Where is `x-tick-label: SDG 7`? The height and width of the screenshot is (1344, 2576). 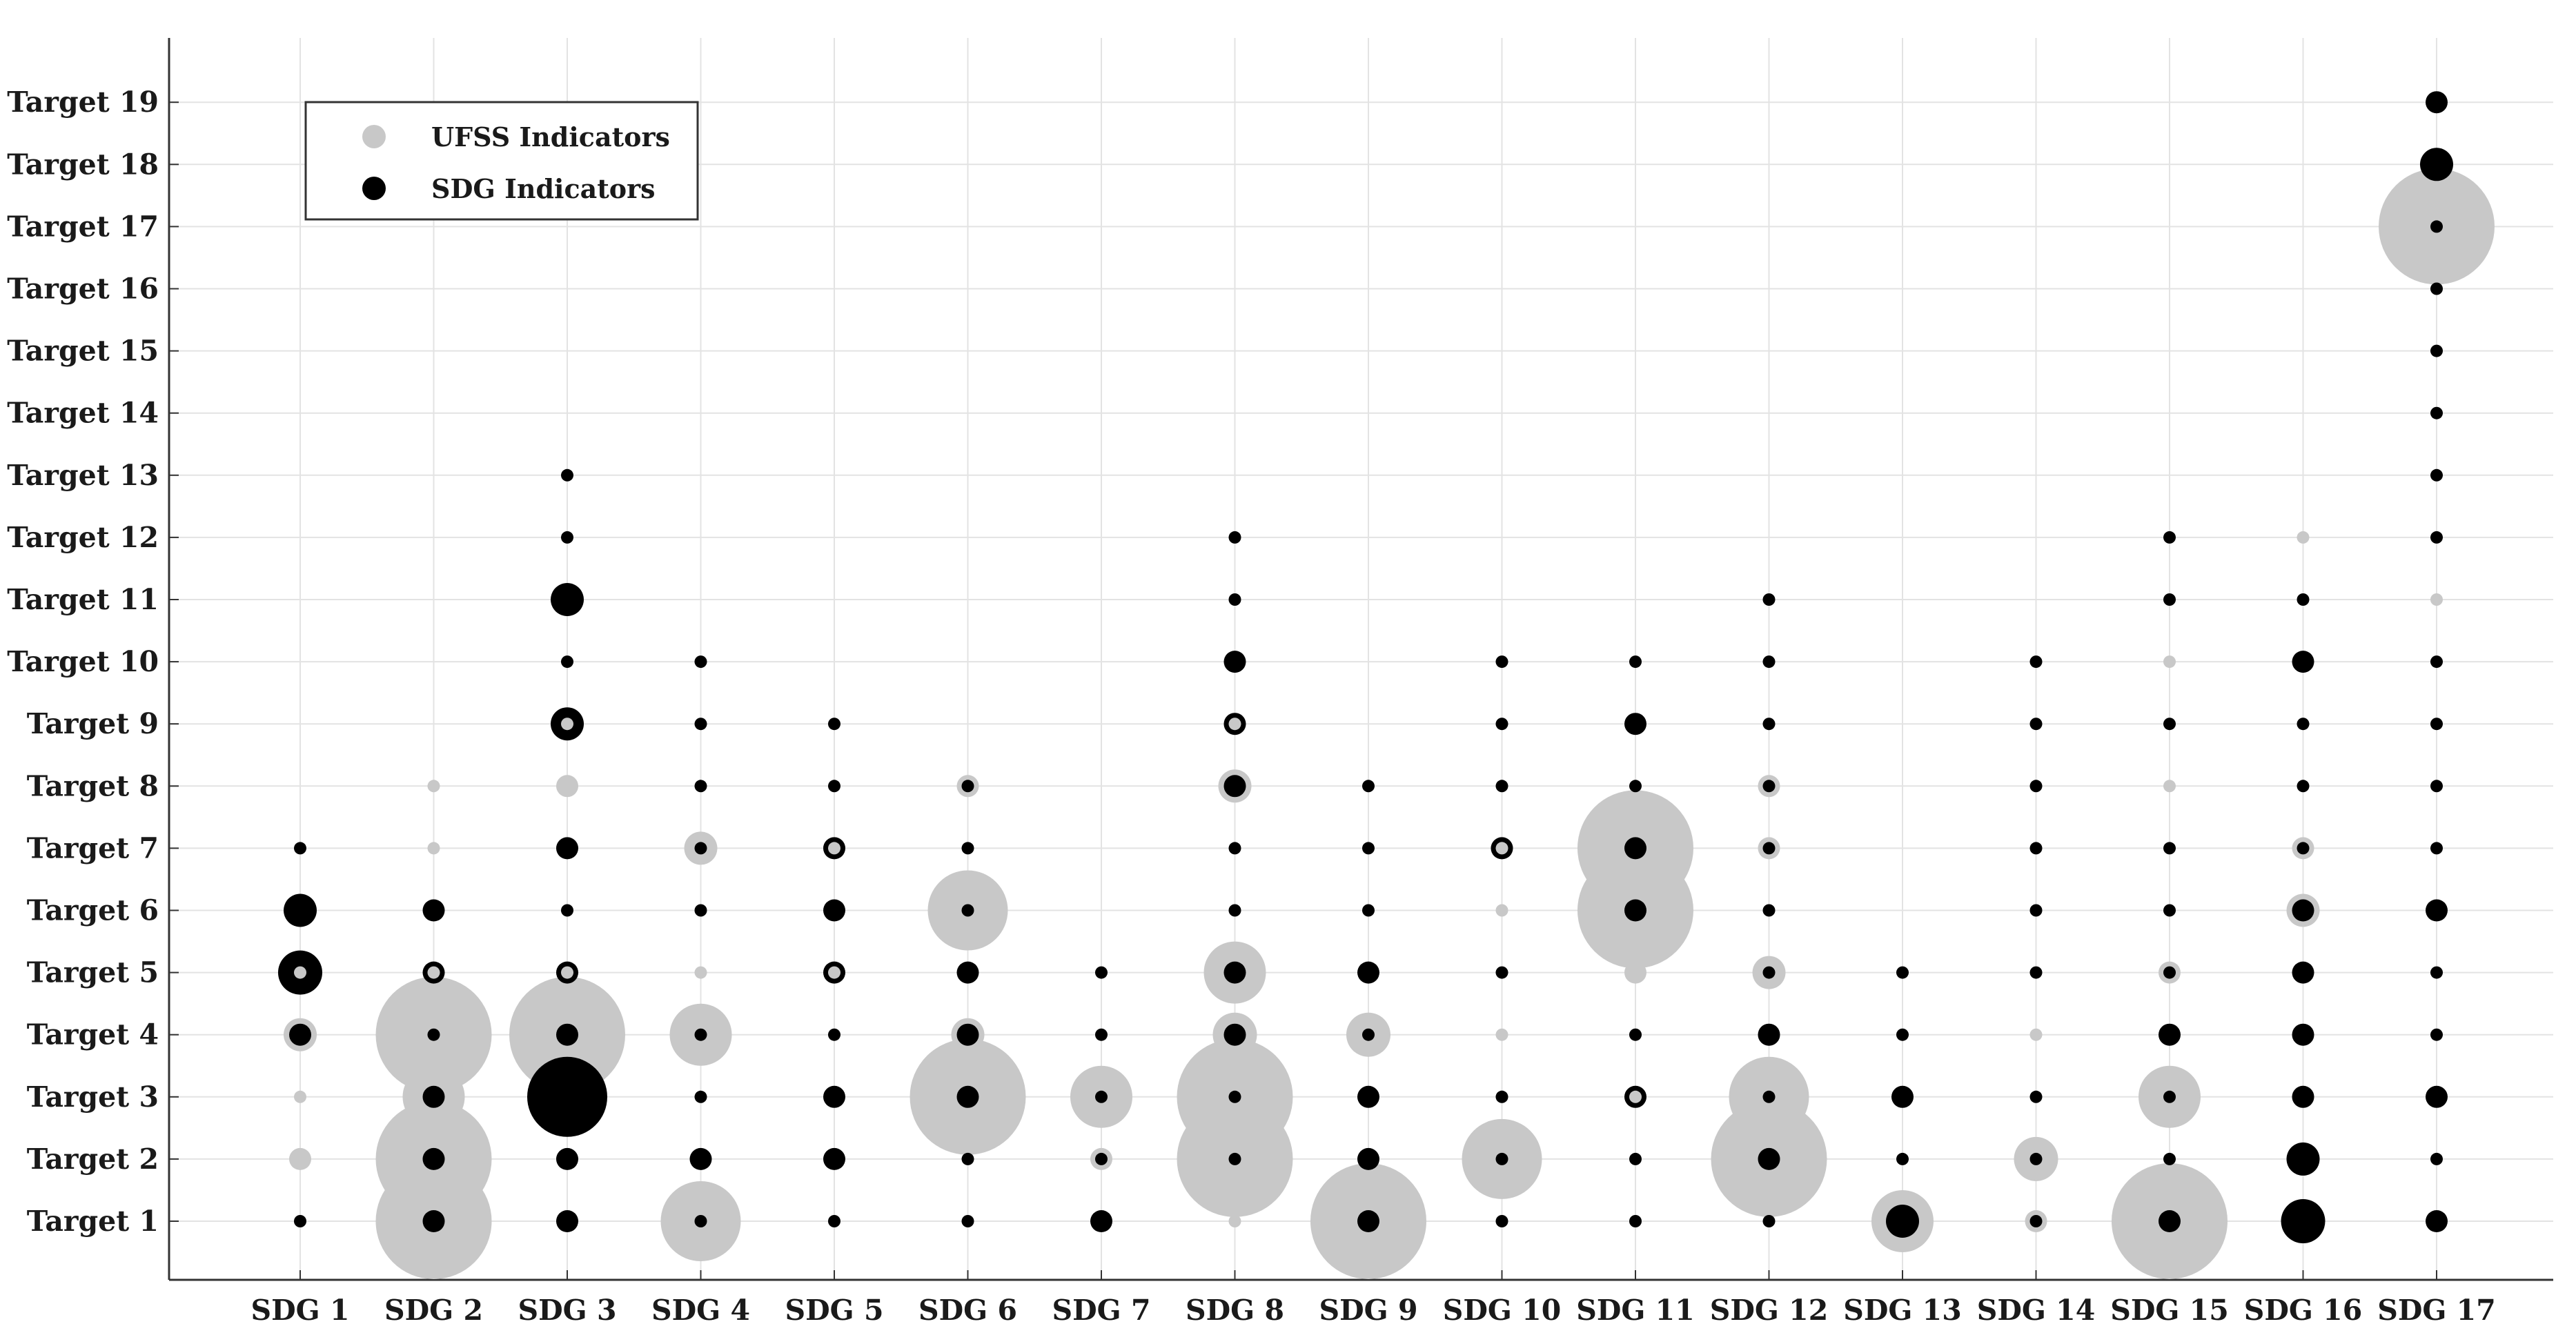 x-tick-label: SDG 7 is located at coordinates (1101, 1310).